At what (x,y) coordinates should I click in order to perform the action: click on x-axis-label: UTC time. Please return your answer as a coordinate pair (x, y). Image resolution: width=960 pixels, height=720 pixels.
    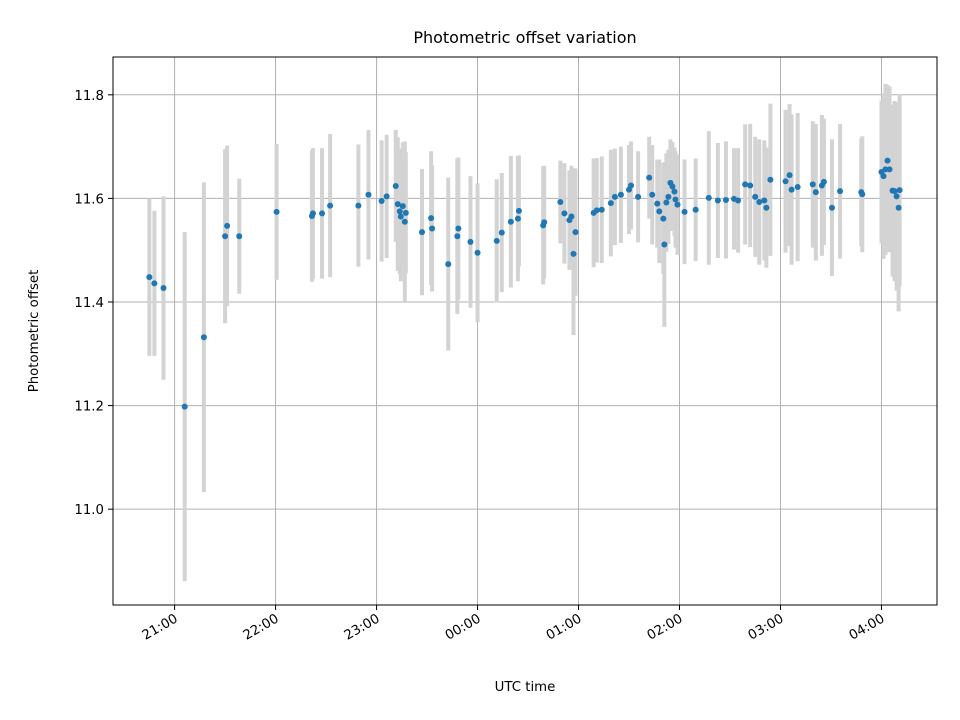
    Looking at the image, I should click on (525, 687).